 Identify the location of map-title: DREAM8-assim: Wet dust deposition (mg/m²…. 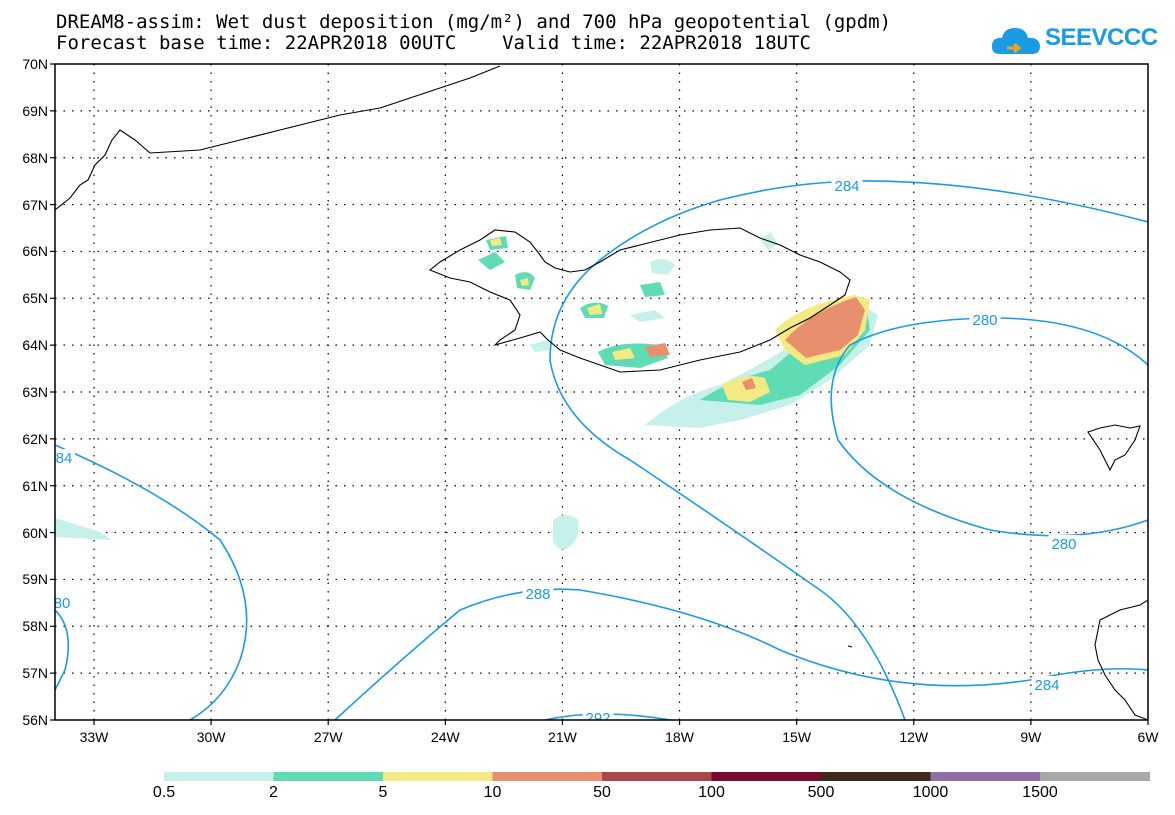
(474, 22).